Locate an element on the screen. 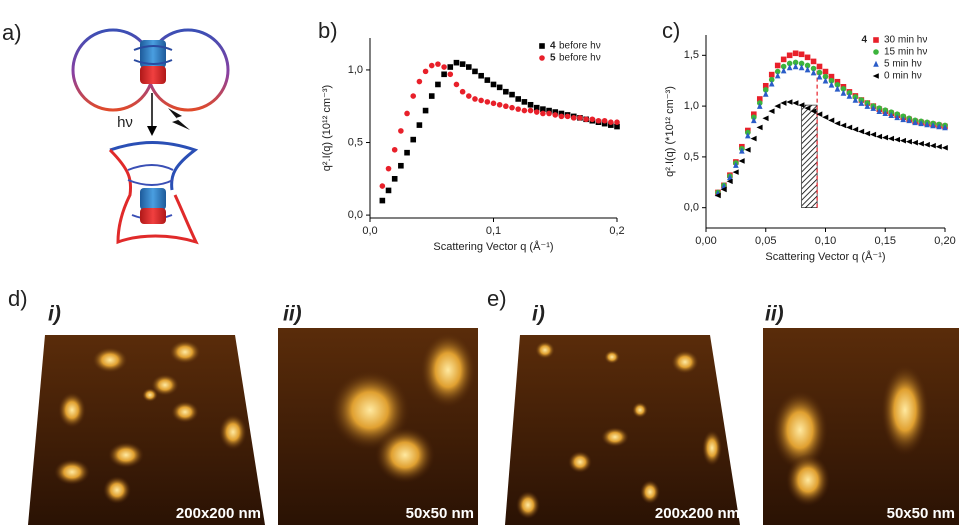  legend-label: 4 is located at coordinates (553, 46).